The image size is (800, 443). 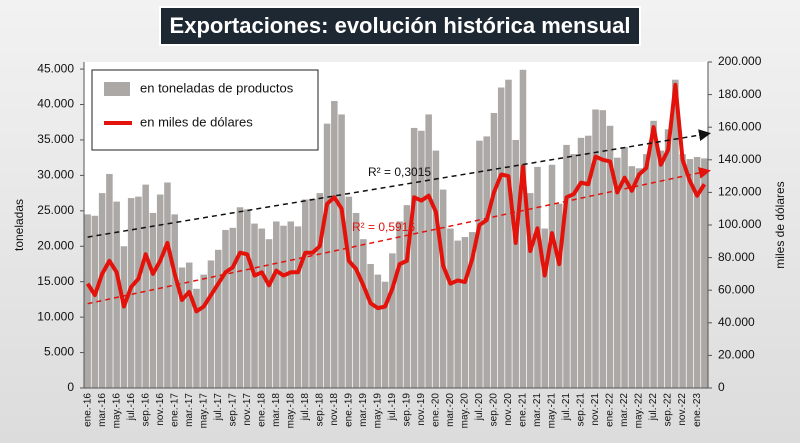 What do you see at coordinates (383, 227) in the screenshot?
I see `r-squared-label: R² = 0,5916` at bounding box center [383, 227].